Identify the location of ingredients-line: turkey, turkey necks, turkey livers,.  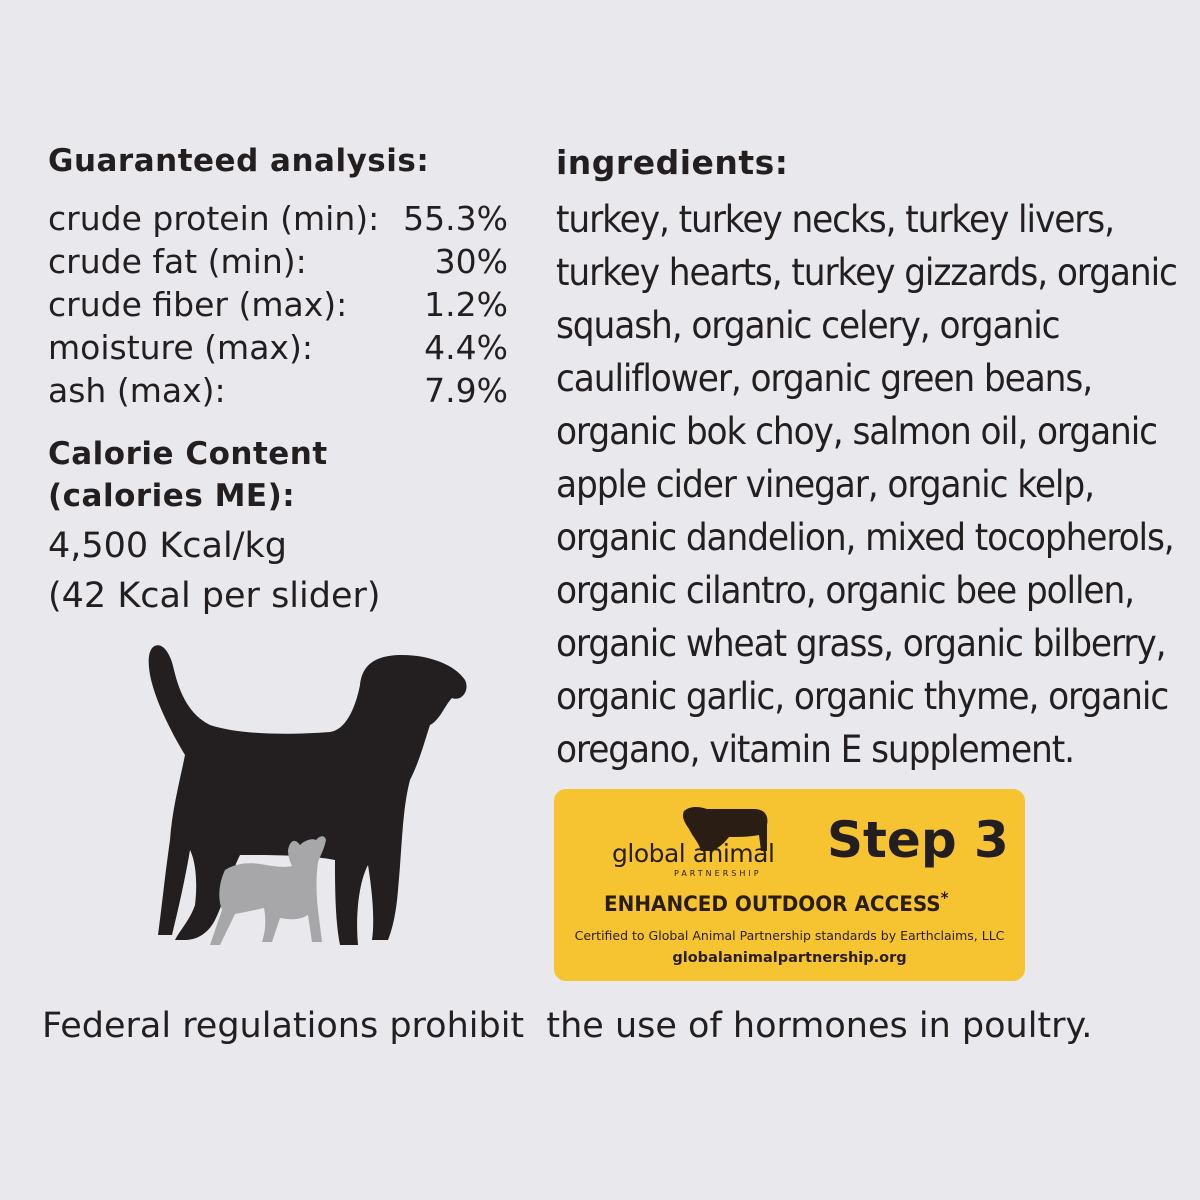
(835, 219).